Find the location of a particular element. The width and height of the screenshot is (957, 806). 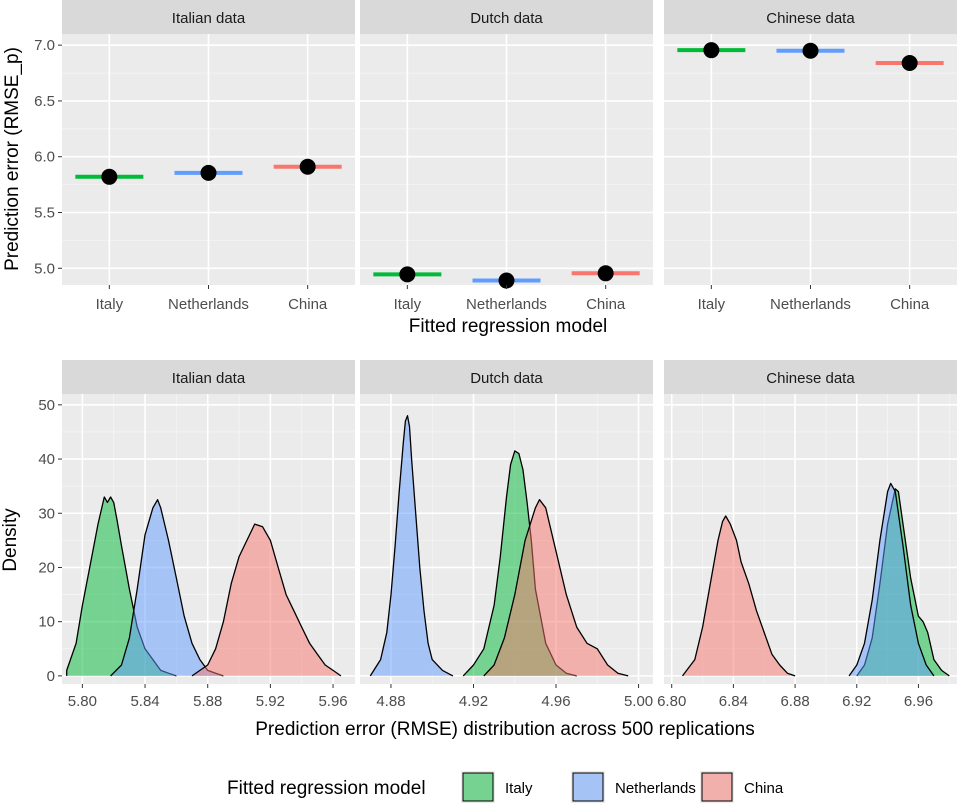

y-tick-label: 5.5 is located at coordinates (44, 212).